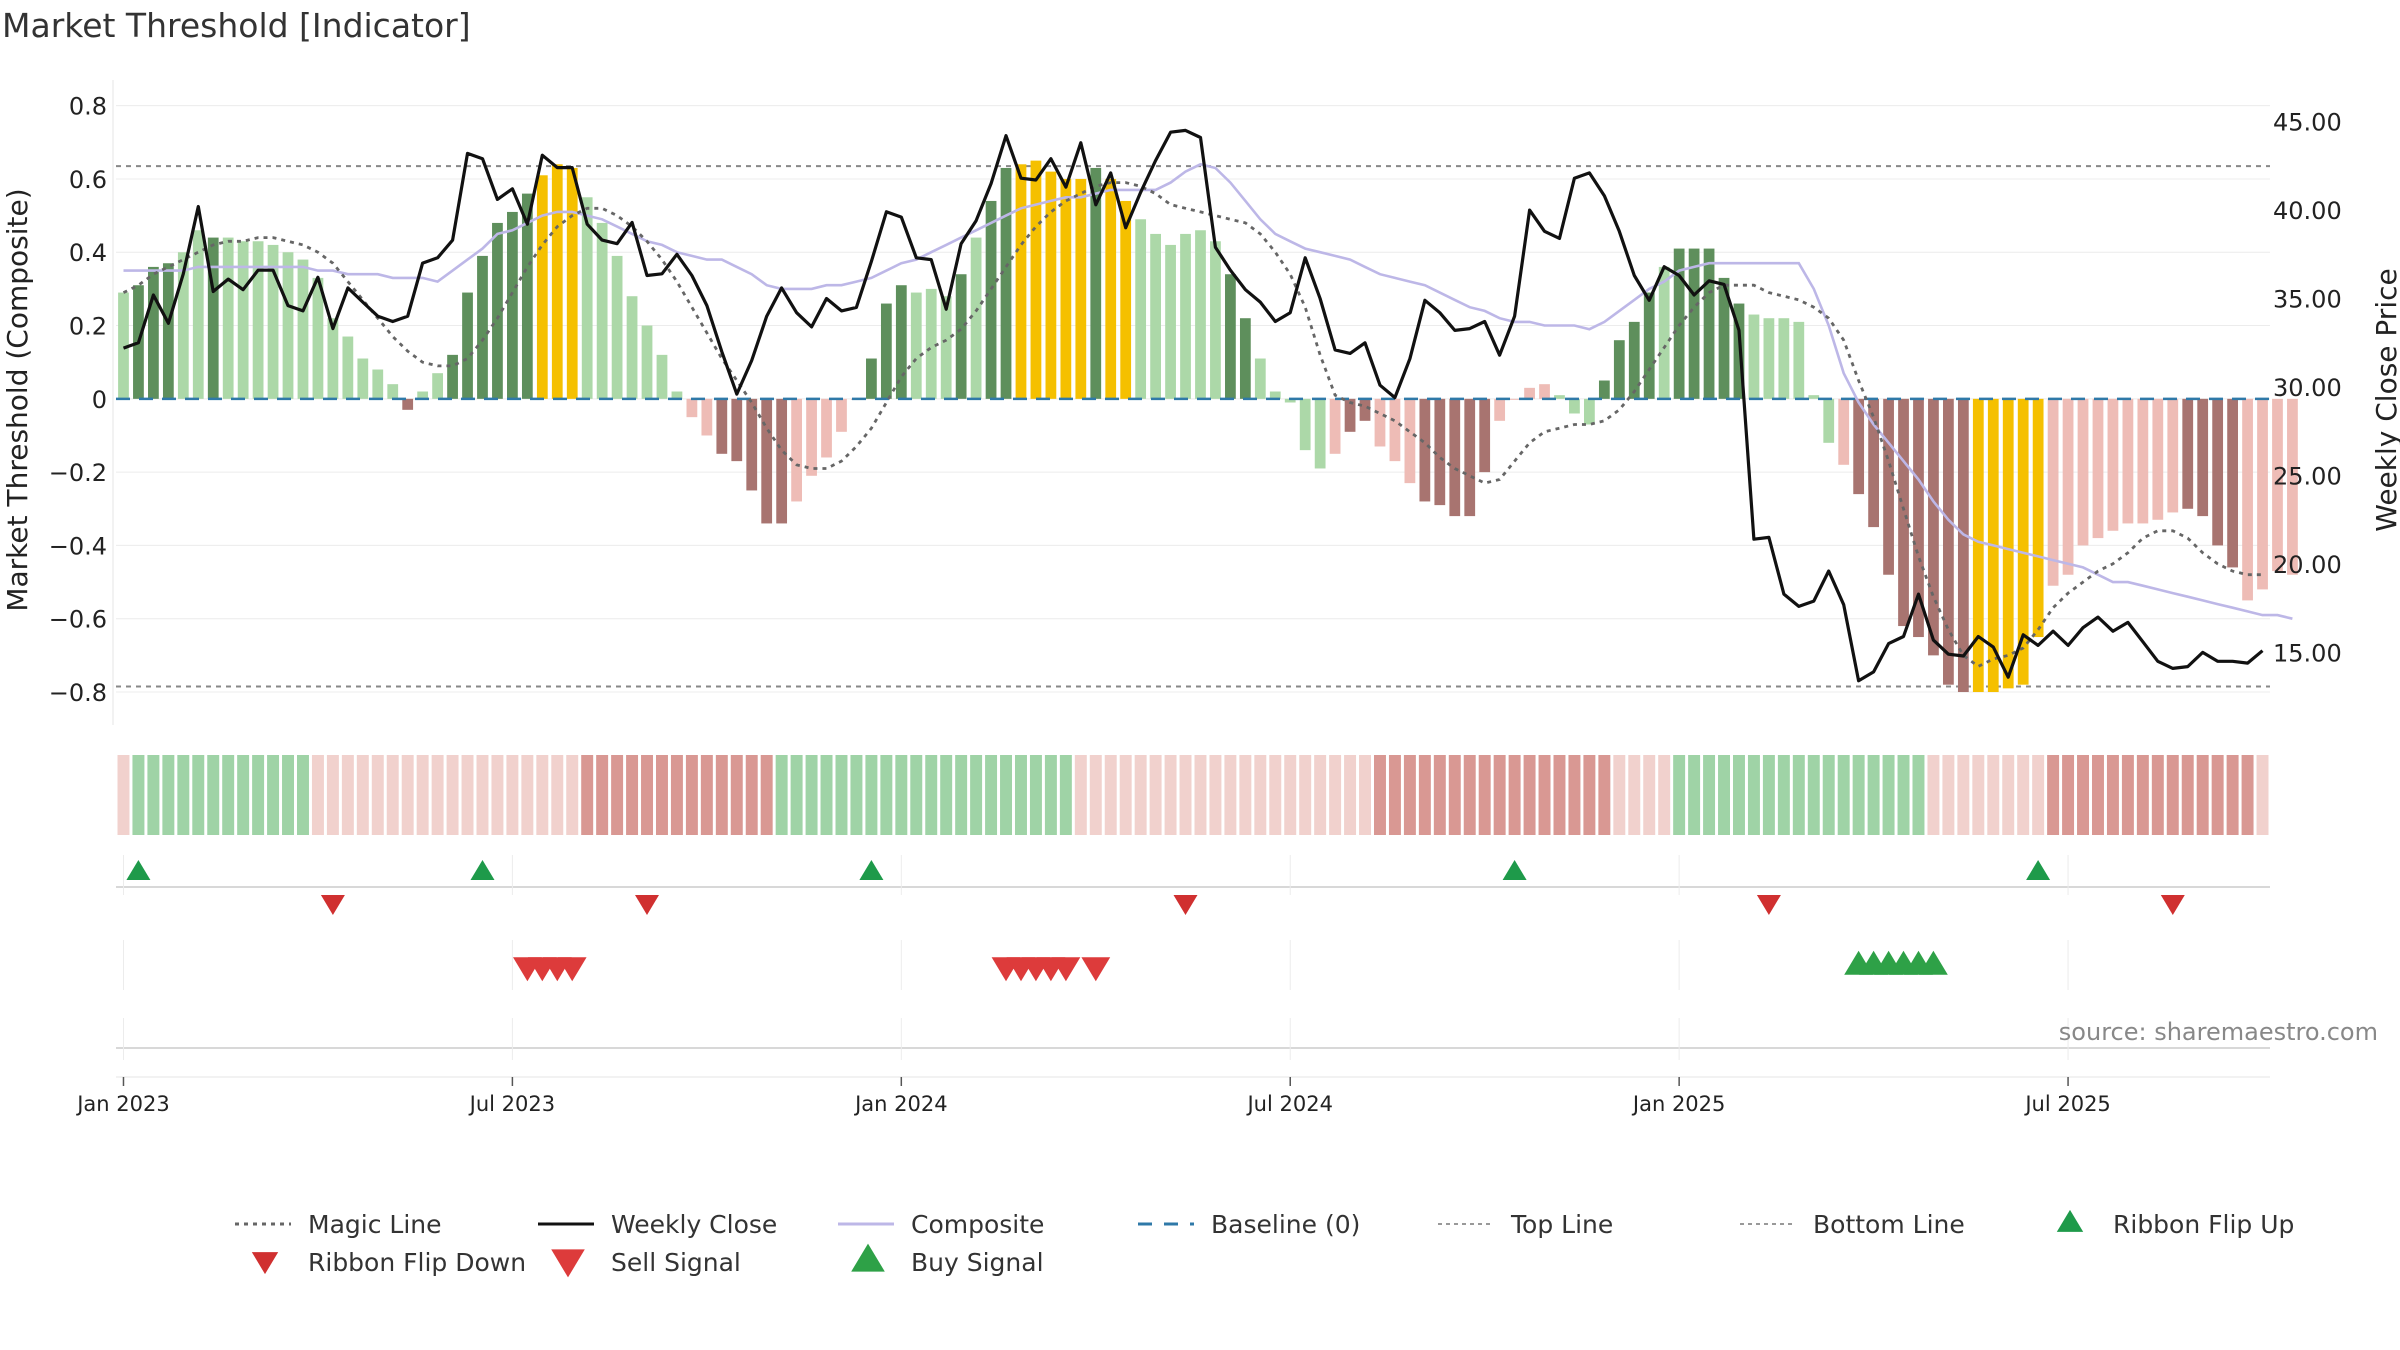 Image resolution: width=2400 pixels, height=1350 pixels. I want to click on legend-item: Top Line, so click(1525, 1224).